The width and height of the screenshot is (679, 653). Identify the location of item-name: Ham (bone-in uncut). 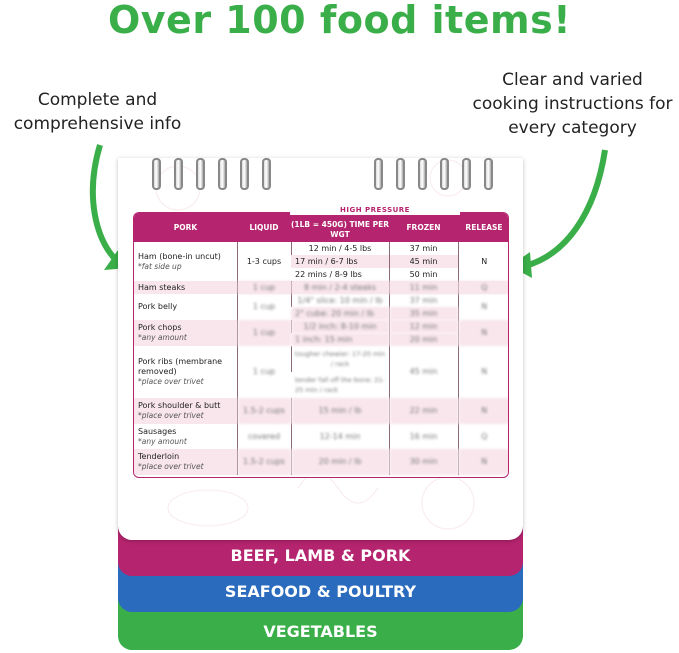
(179, 256).